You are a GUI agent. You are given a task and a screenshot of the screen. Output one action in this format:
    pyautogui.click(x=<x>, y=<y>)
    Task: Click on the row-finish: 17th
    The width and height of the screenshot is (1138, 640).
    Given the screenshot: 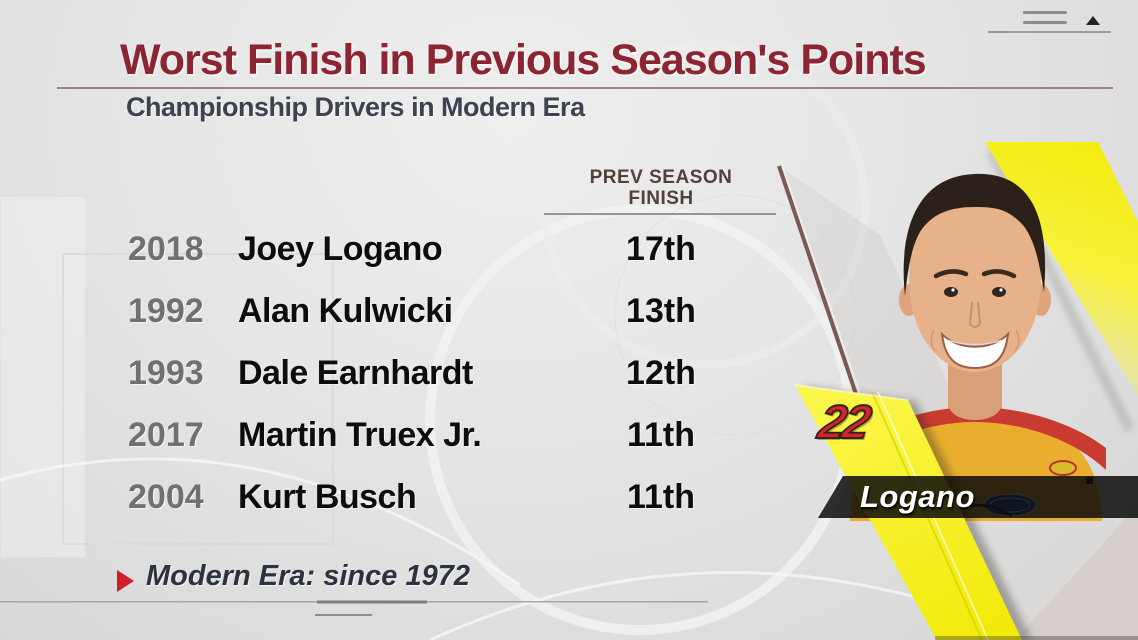 What is the action you would take?
    pyautogui.click(x=661, y=249)
    